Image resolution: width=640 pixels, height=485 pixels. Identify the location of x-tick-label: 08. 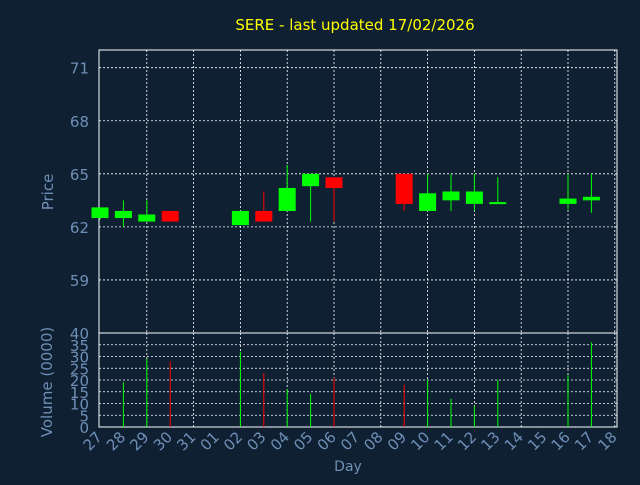
(373, 441).